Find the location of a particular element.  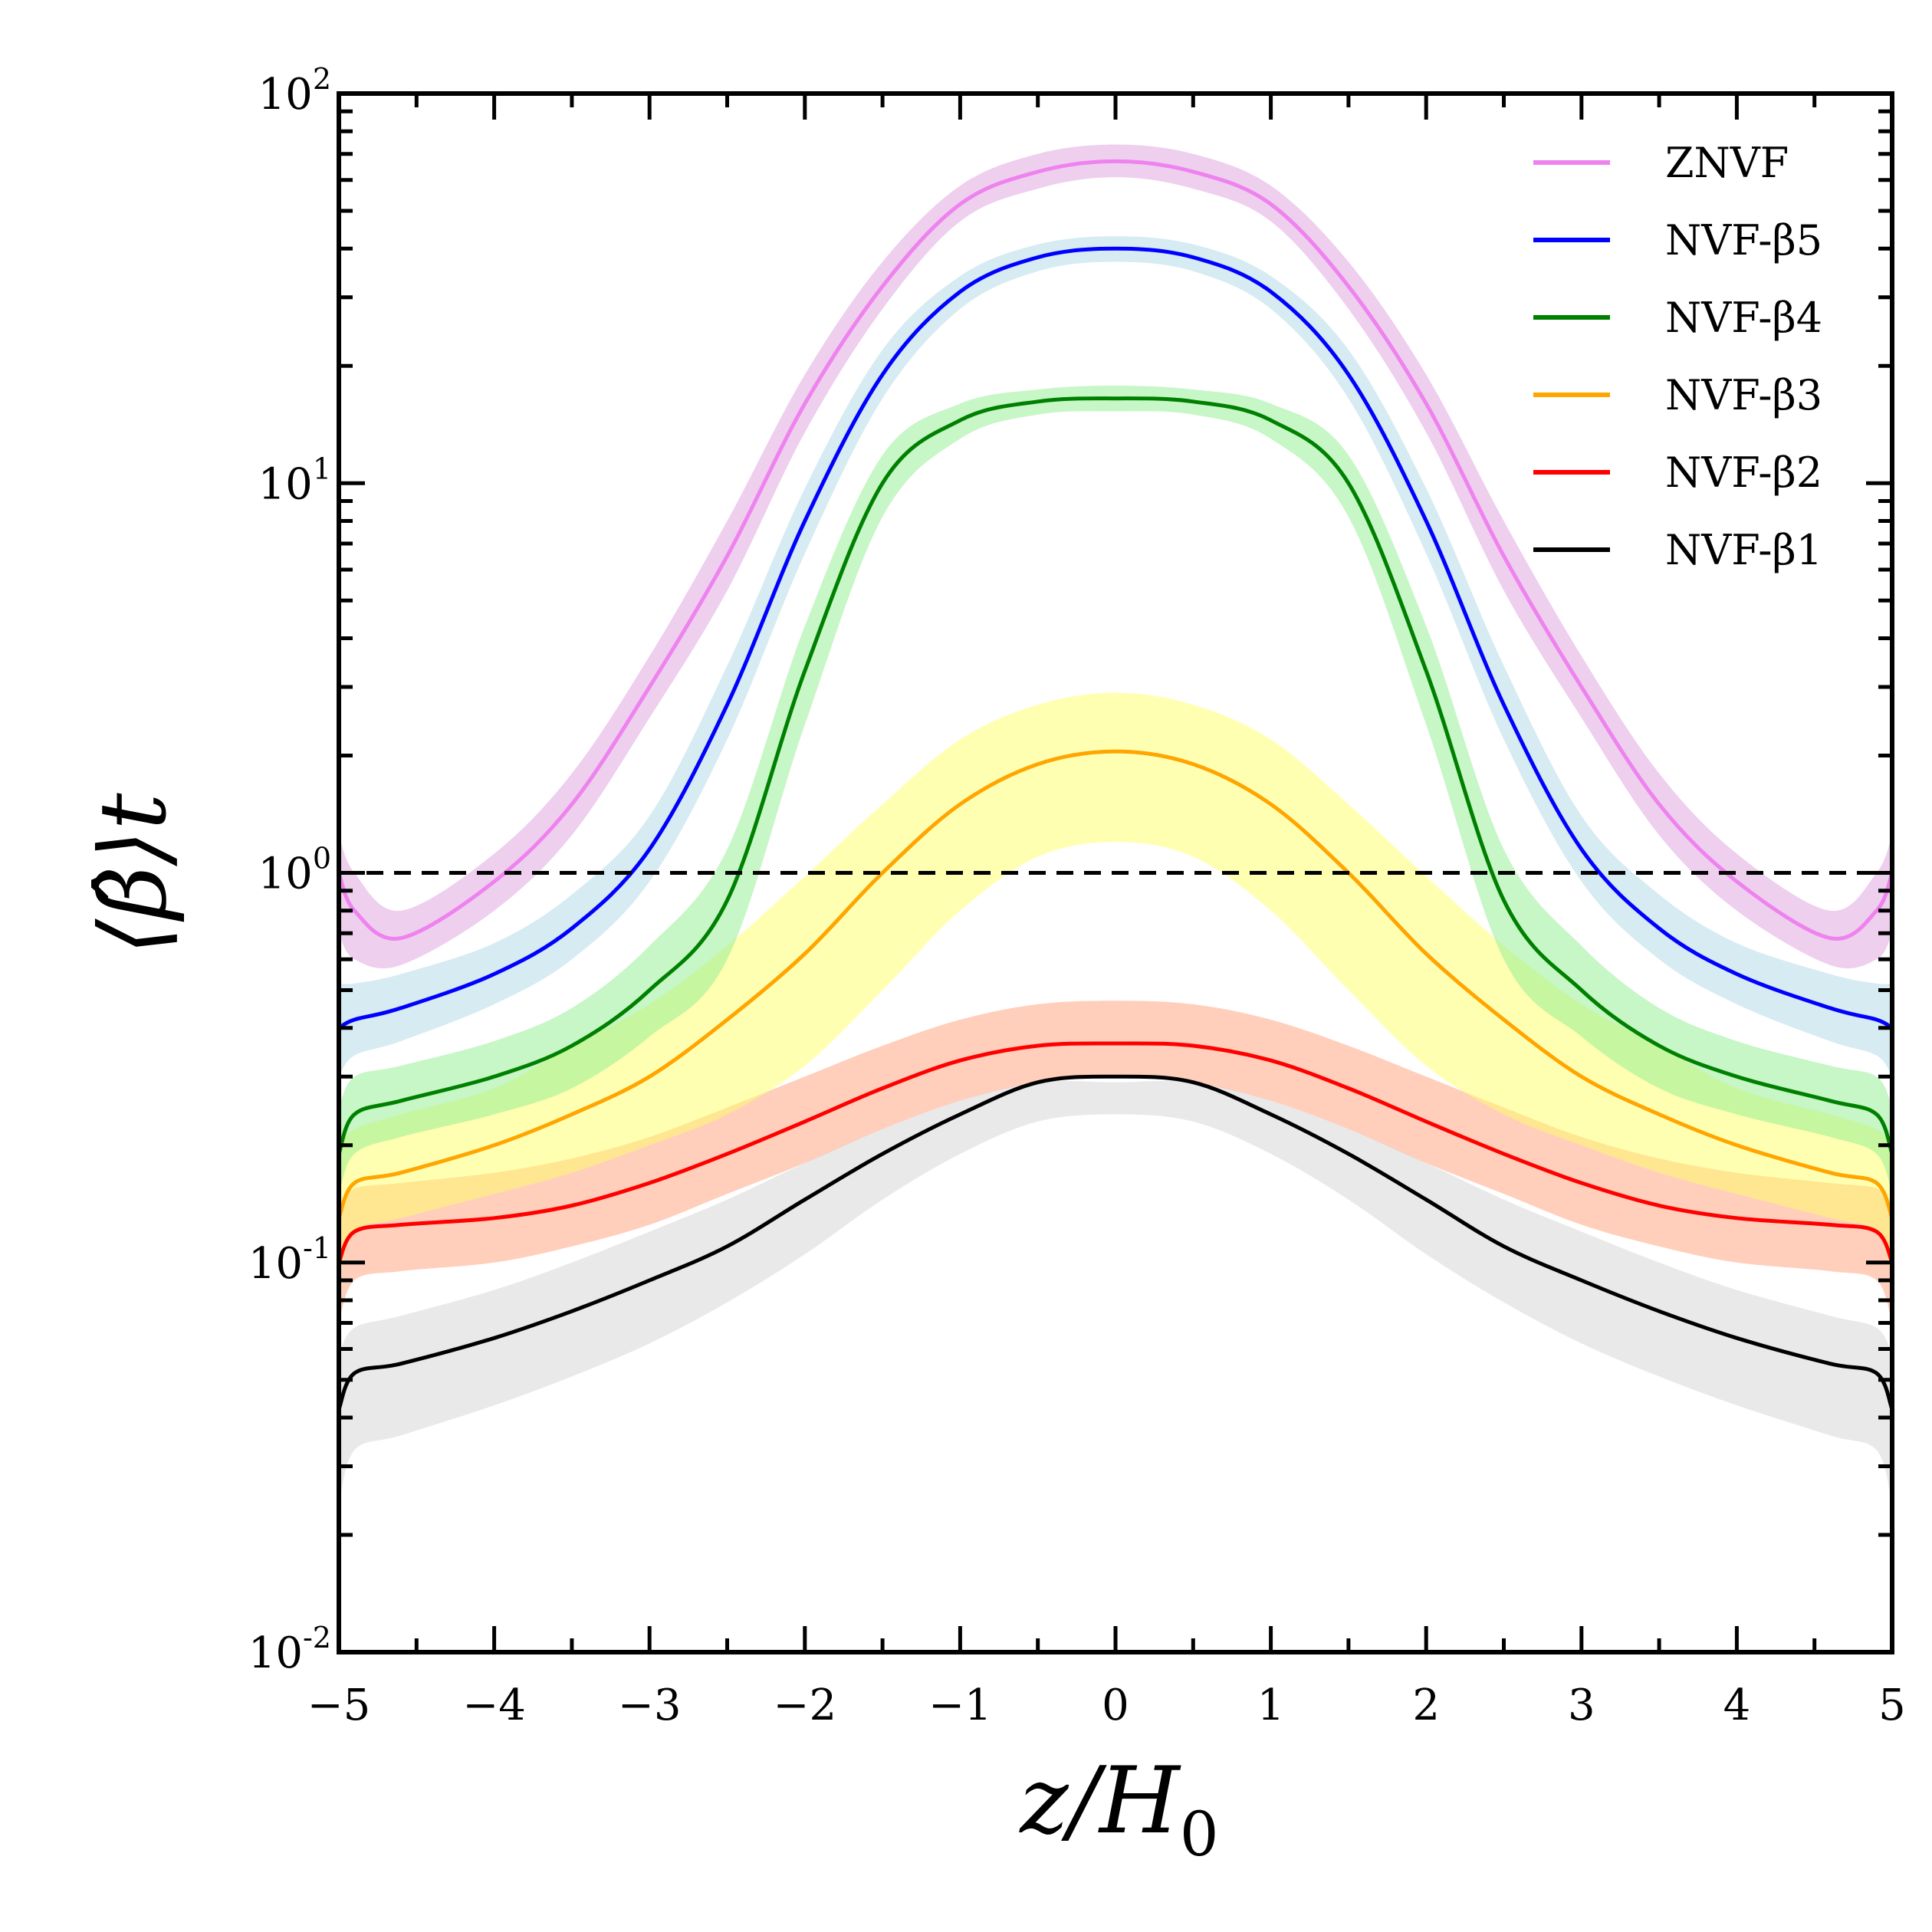

x-tick-label: 1 is located at coordinates (1271, 1706).